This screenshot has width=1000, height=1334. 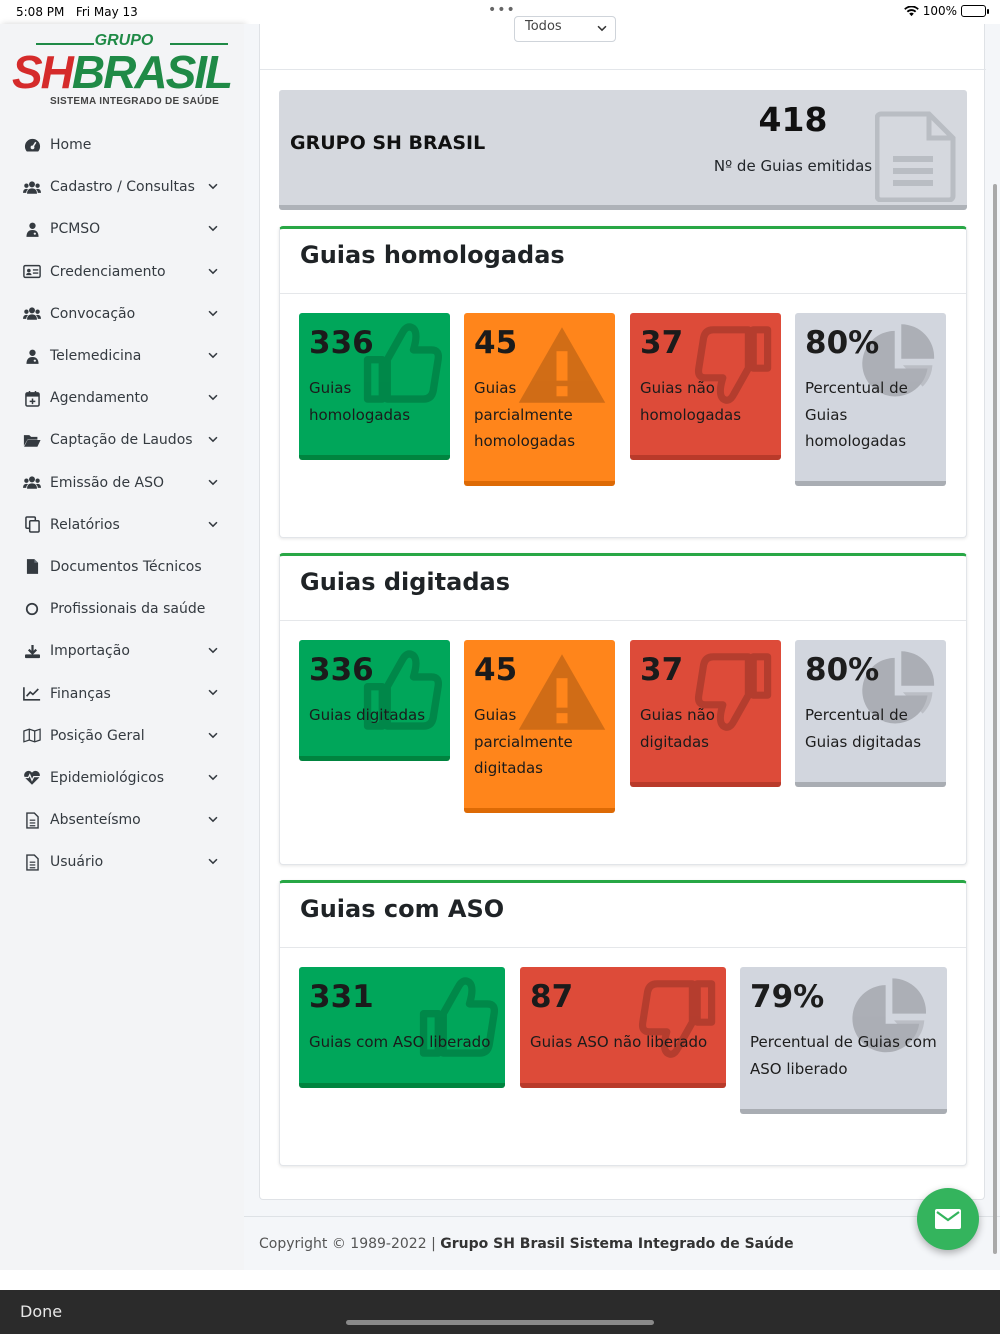 I want to click on sidebar-item-label: Credenciamento, so click(x=108, y=271).